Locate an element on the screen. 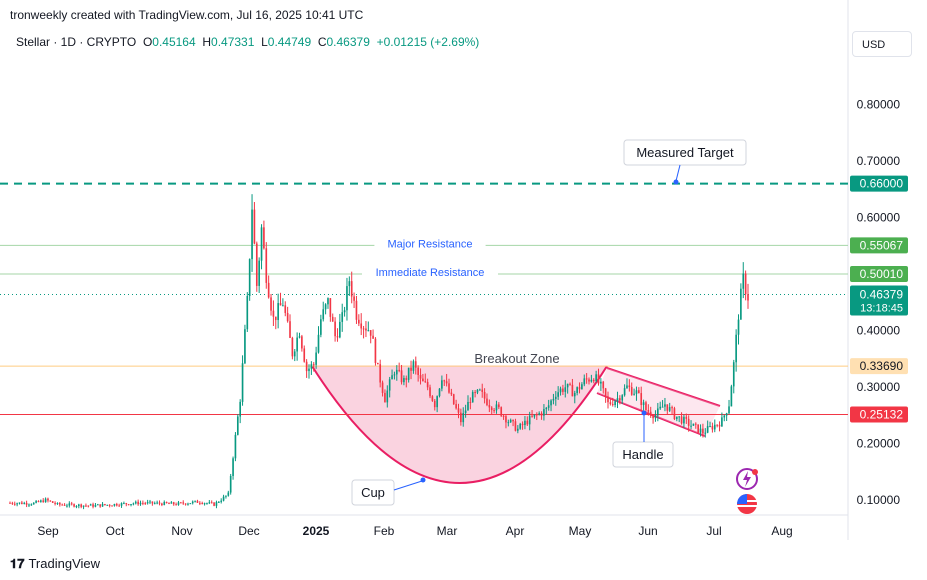 The width and height of the screenshot is (927, 580). us-flag-icon is located at coordinates (747, 504).